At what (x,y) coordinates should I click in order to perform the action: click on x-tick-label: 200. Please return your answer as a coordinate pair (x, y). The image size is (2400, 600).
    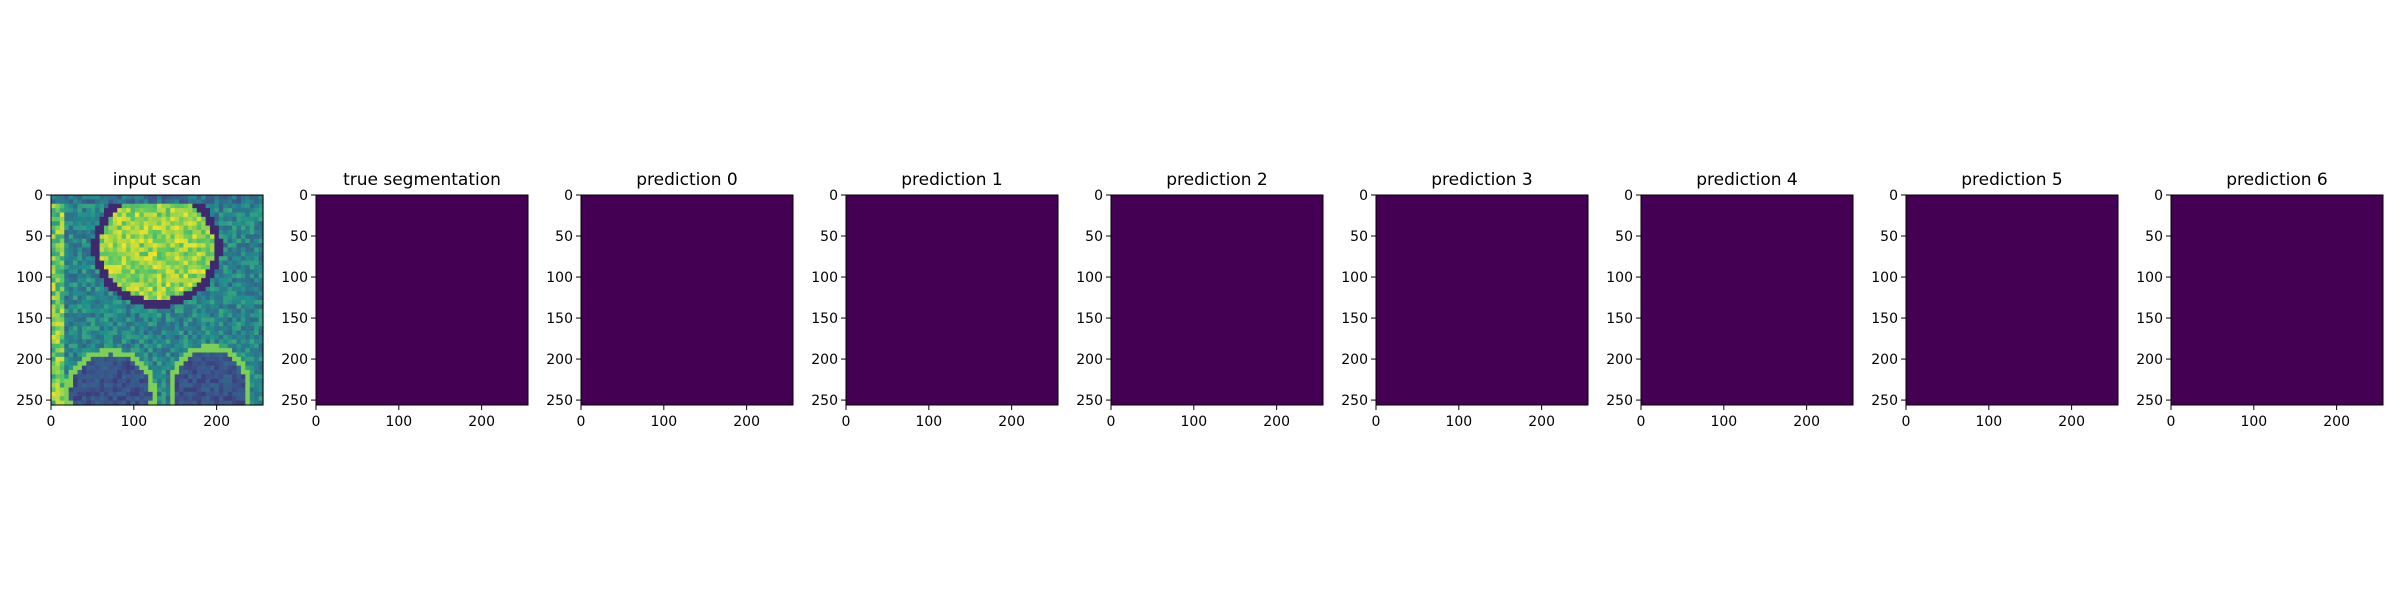
    Looking at the image, I should click on (2336, 422).